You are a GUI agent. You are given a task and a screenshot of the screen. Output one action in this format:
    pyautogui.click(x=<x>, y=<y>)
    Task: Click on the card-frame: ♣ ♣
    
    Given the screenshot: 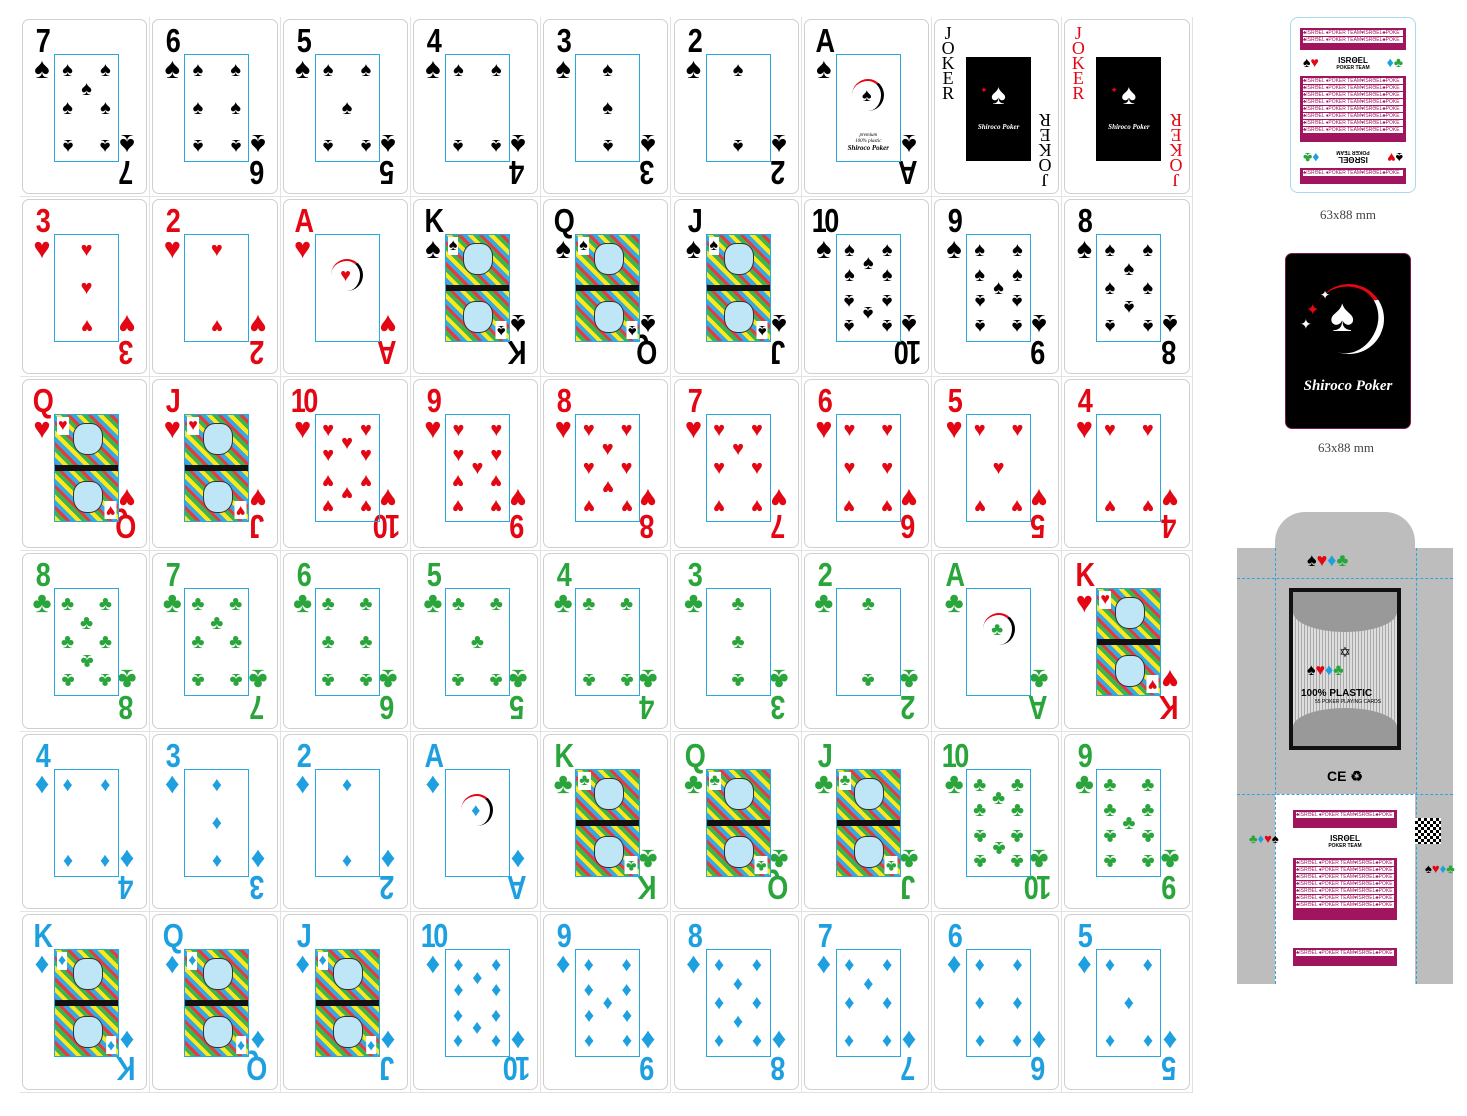 What is the action you would take?
    pyautogui.click(x=868, y=823)
    